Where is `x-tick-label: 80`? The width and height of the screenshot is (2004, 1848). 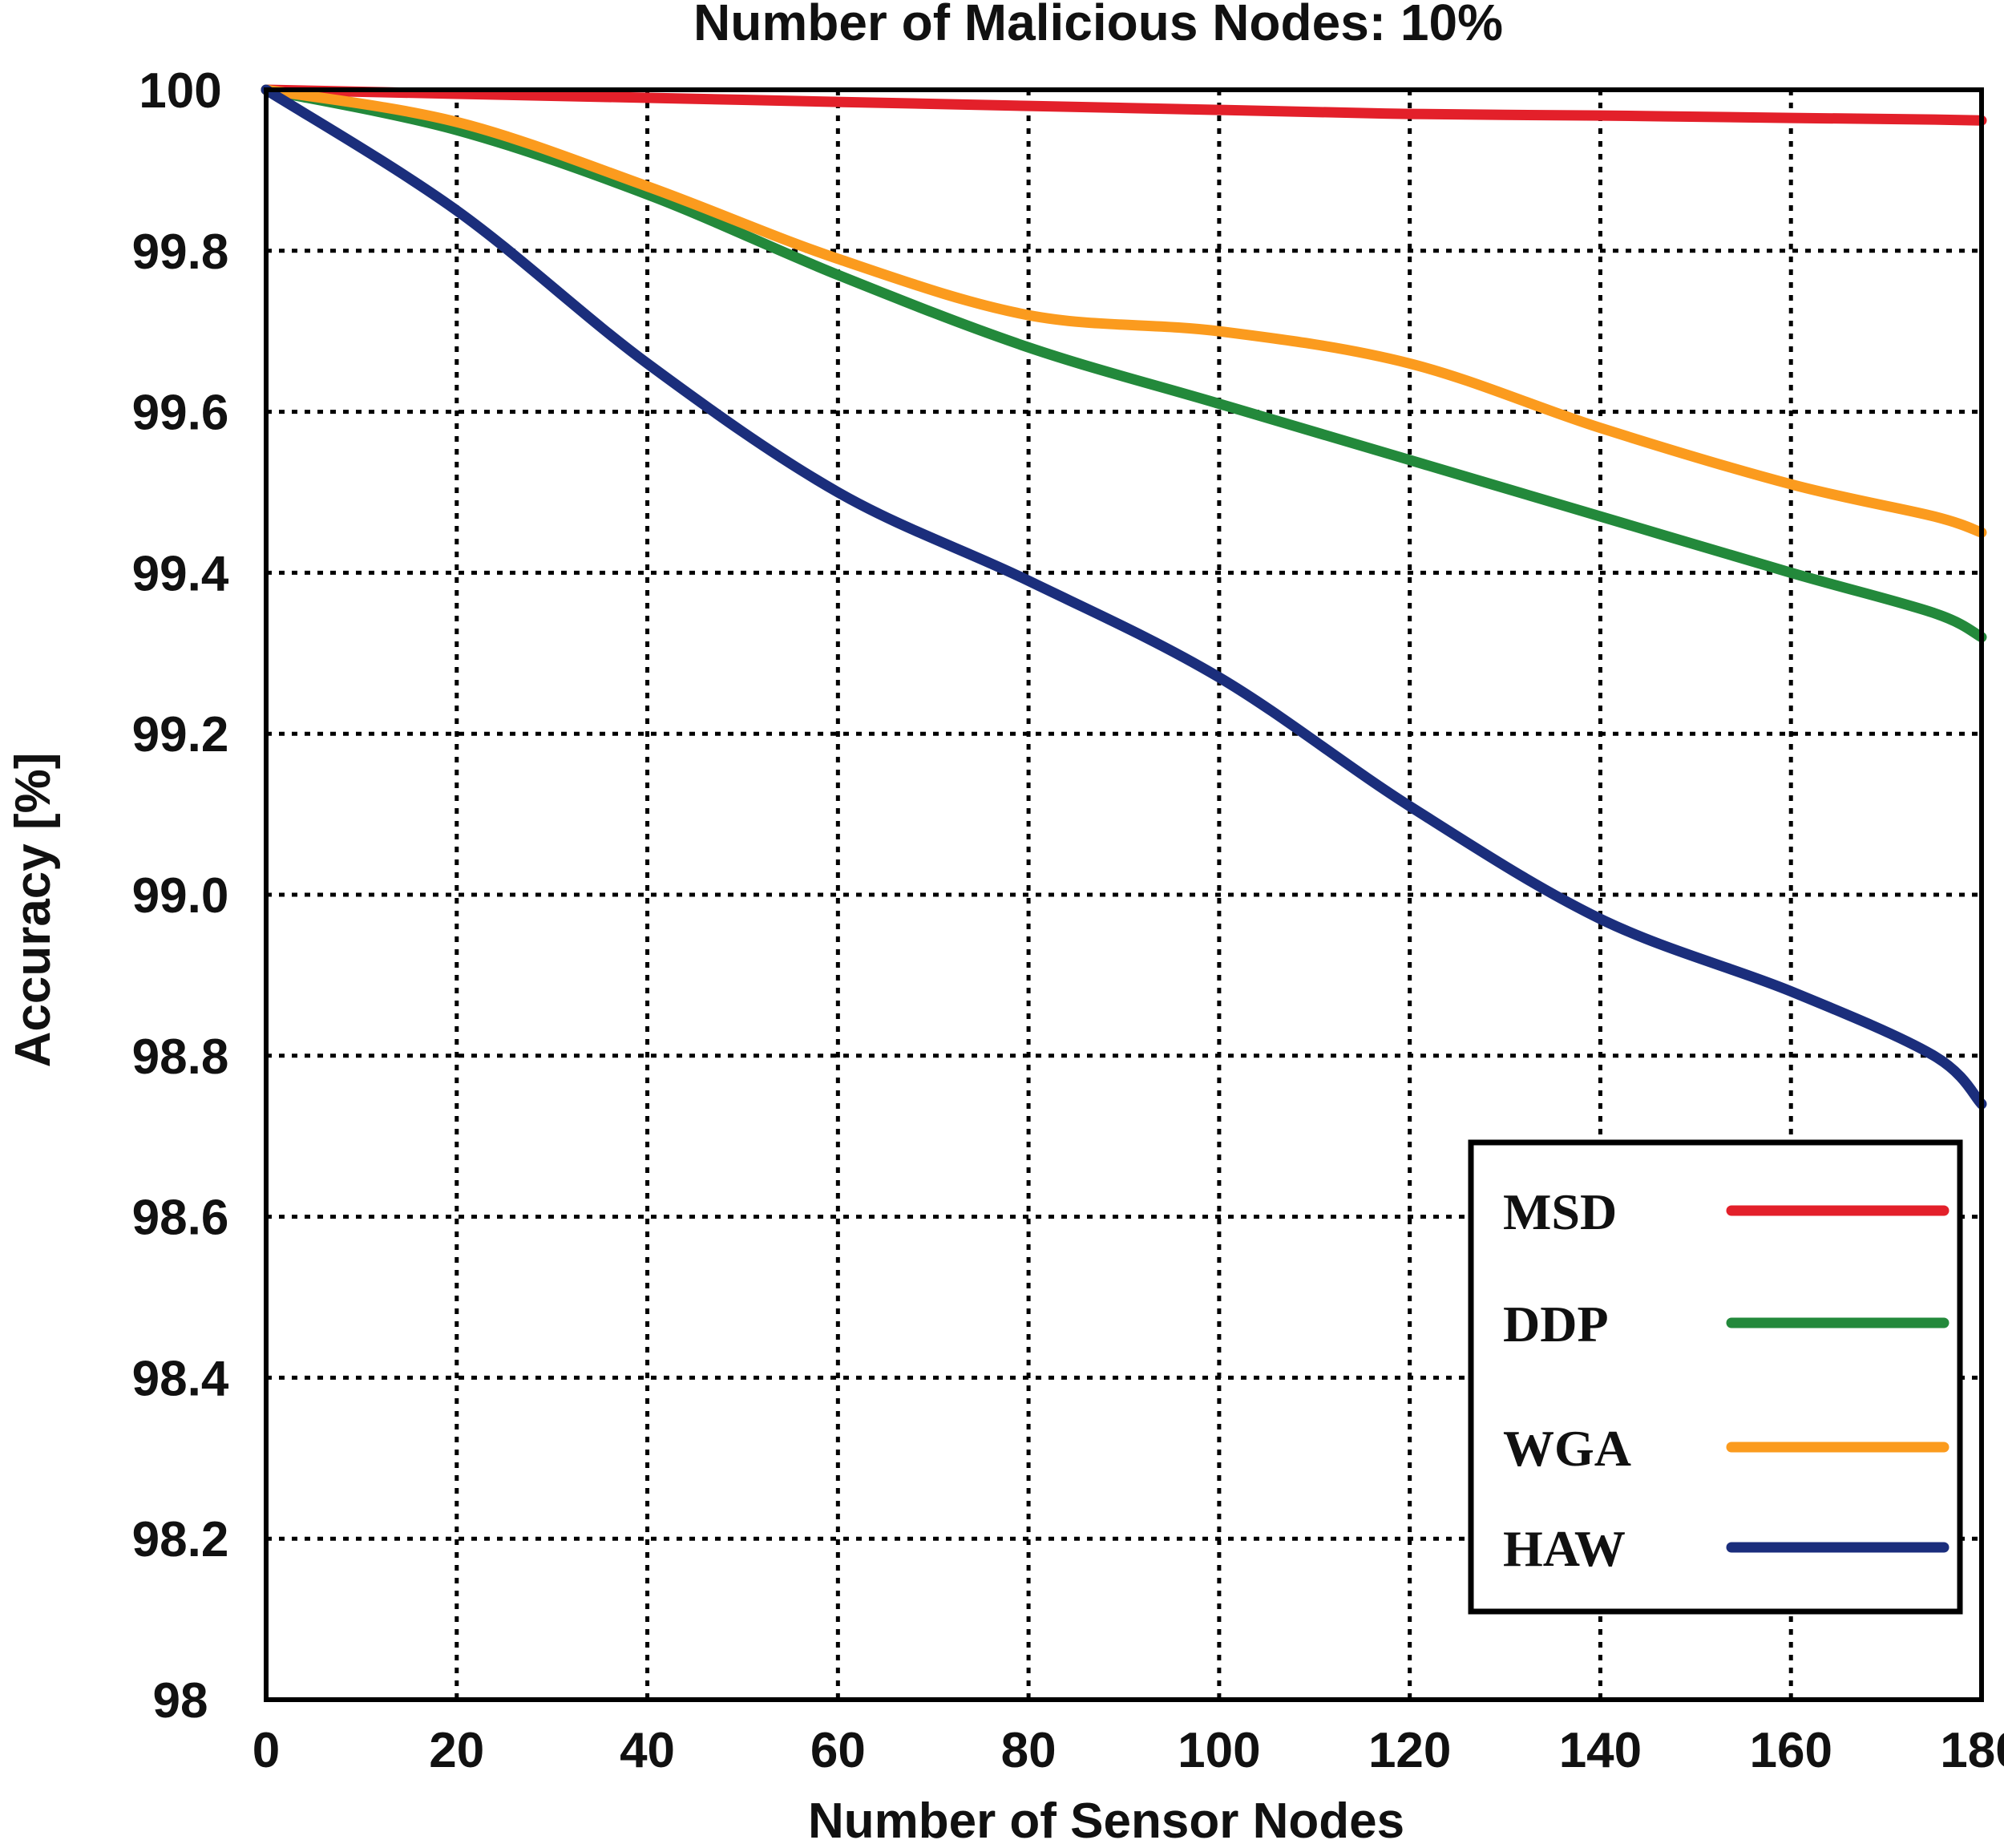 x-tick-label: 80 is located at coordinates (1029, 1750).